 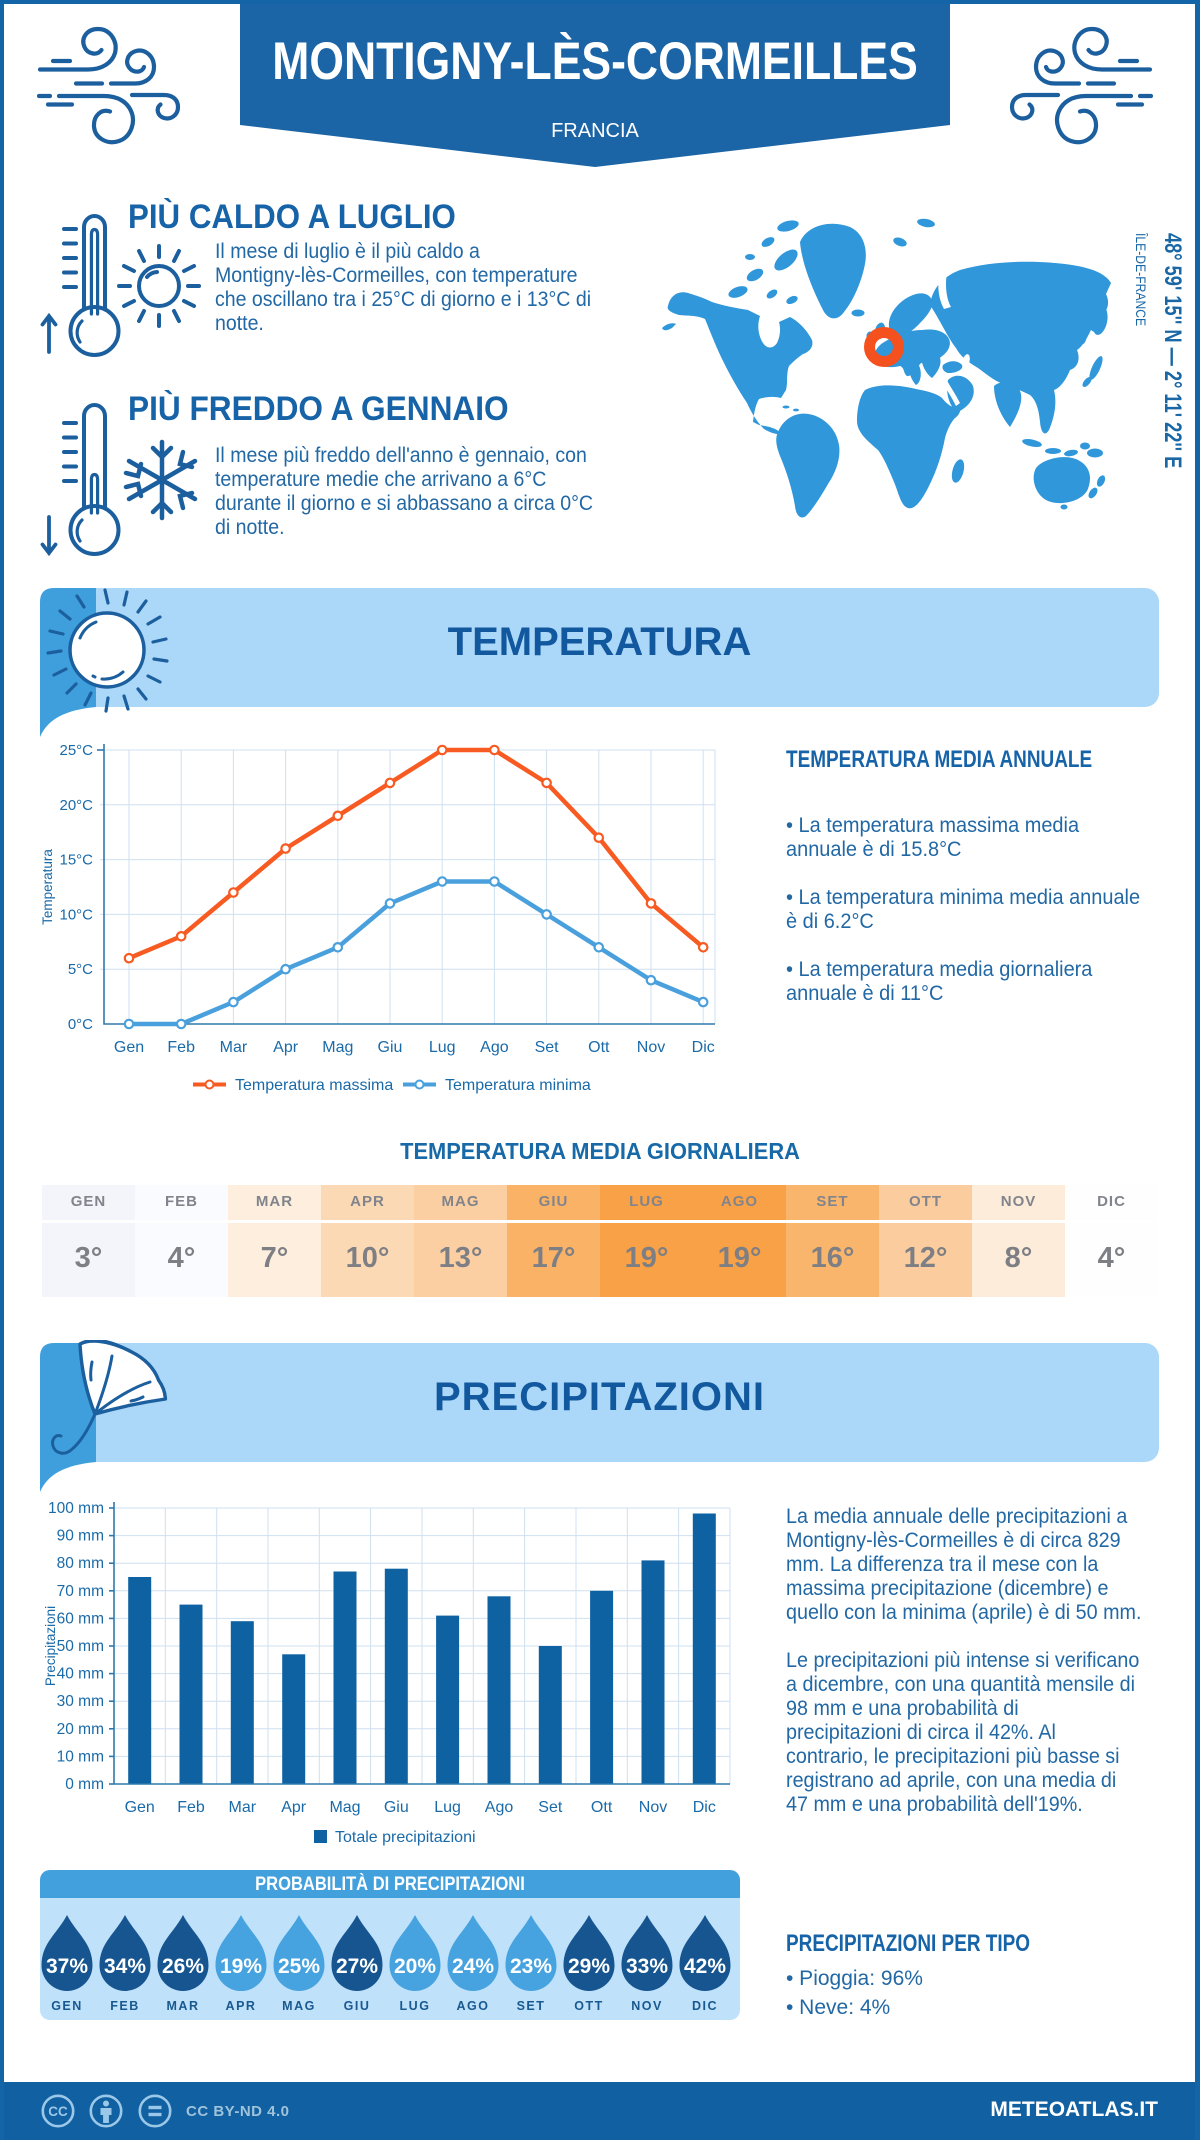 I want to click on svg-text: Precipitazioni, so click(x=50, y=1646).